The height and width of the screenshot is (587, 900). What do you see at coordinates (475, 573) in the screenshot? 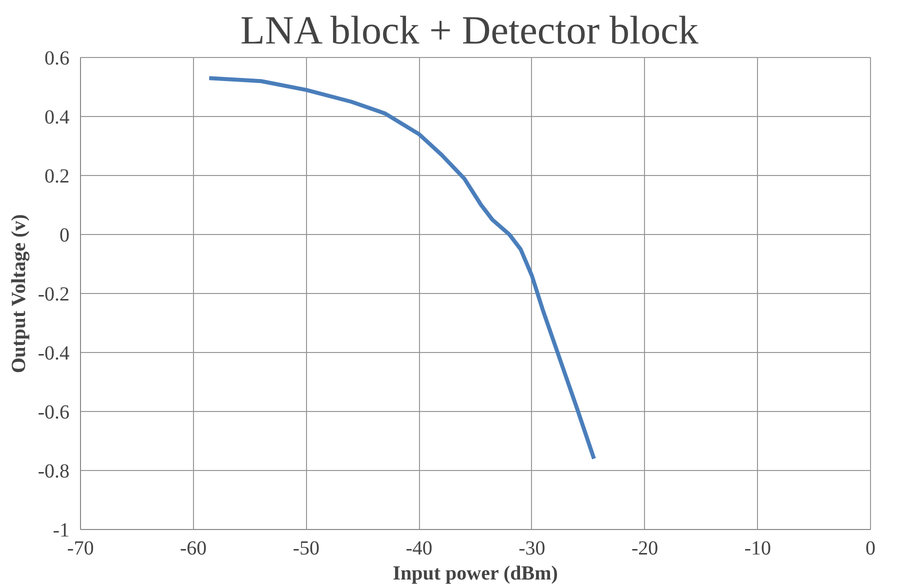
I see `x-axis-title: Input power (dBm)` at bounding box center [475, 573].